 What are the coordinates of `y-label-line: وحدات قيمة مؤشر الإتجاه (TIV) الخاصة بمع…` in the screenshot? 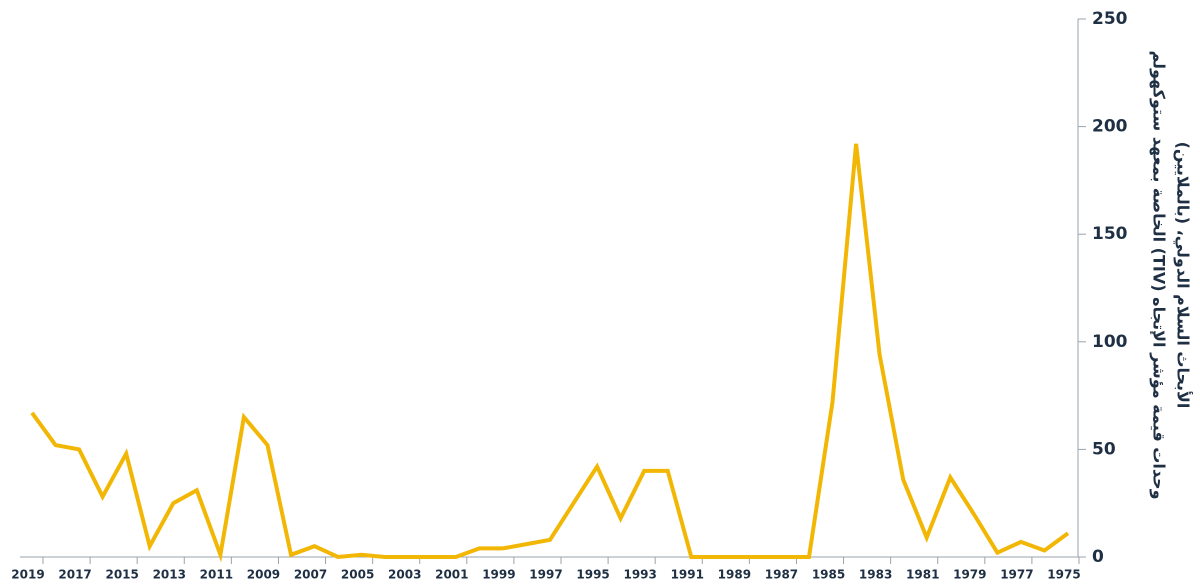 It's located at (1159, 274).